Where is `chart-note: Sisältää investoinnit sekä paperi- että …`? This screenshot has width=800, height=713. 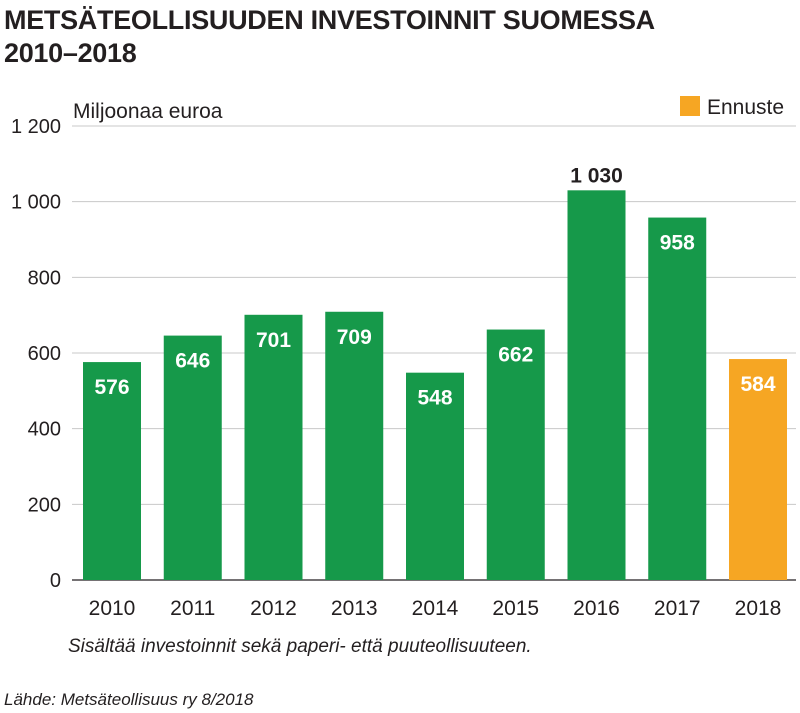 chart-note: Sisältää investoinnit sekä paperi- että … is located at coordinates (300, 646).